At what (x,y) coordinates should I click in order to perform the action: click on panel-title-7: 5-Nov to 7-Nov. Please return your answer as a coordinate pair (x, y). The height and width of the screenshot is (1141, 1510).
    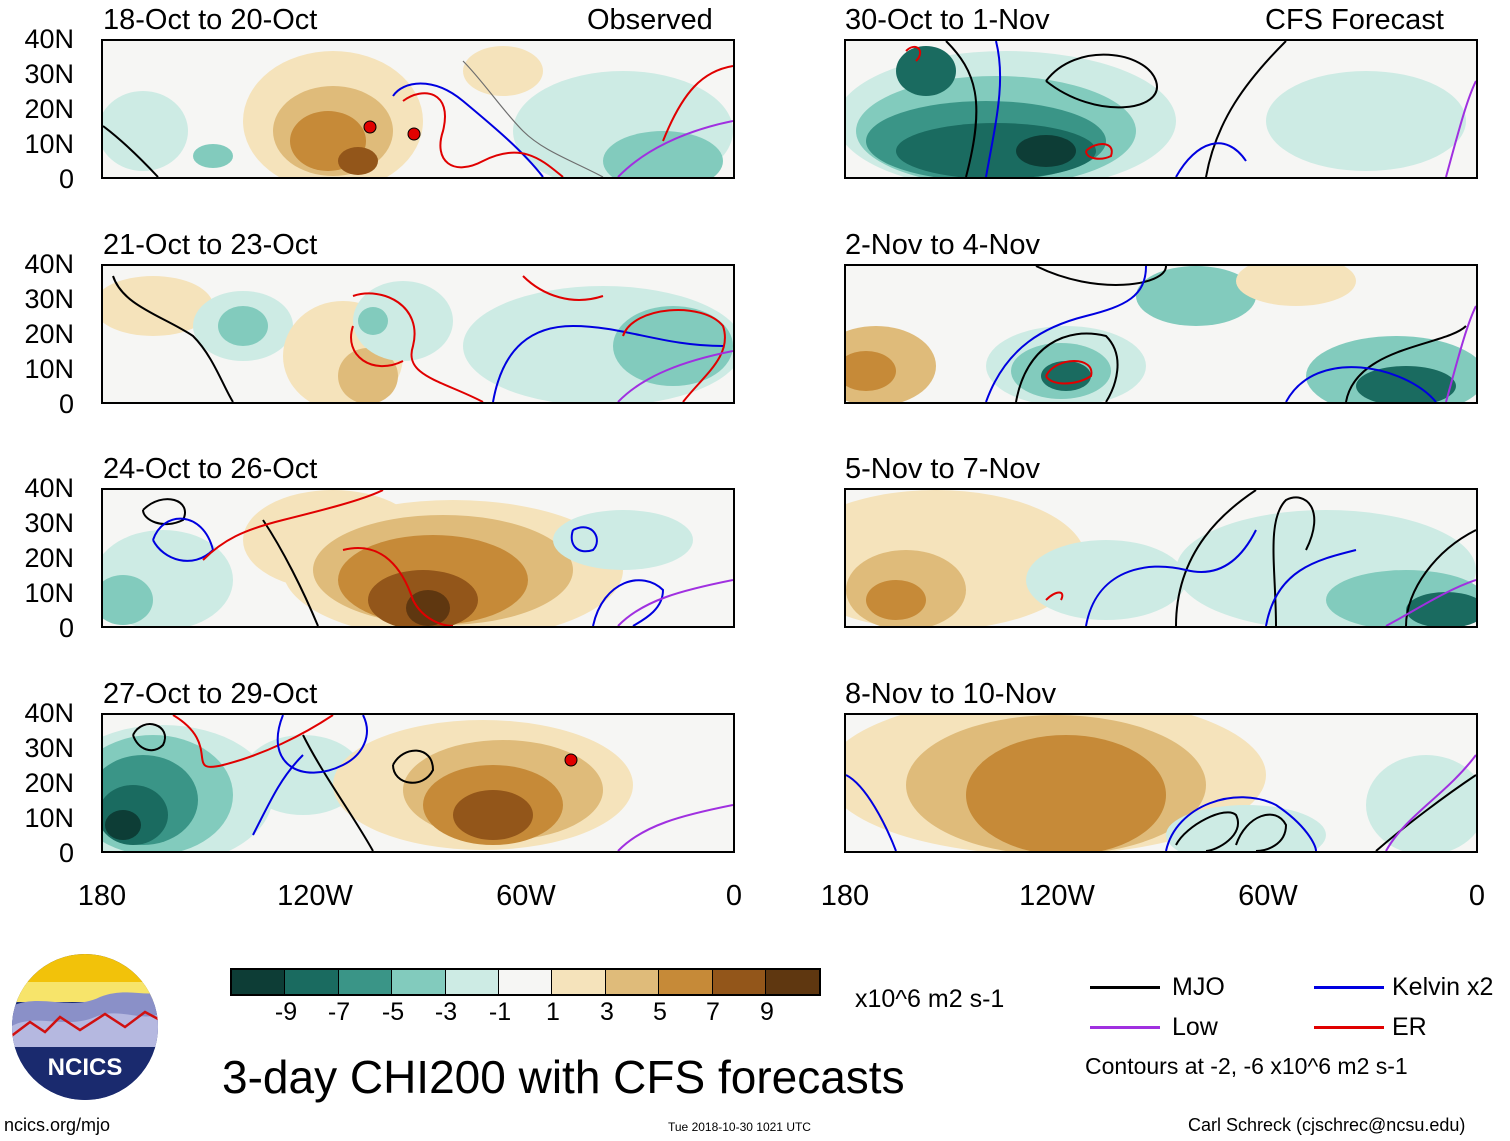
    Looking at the image, I should click on (943, 469).